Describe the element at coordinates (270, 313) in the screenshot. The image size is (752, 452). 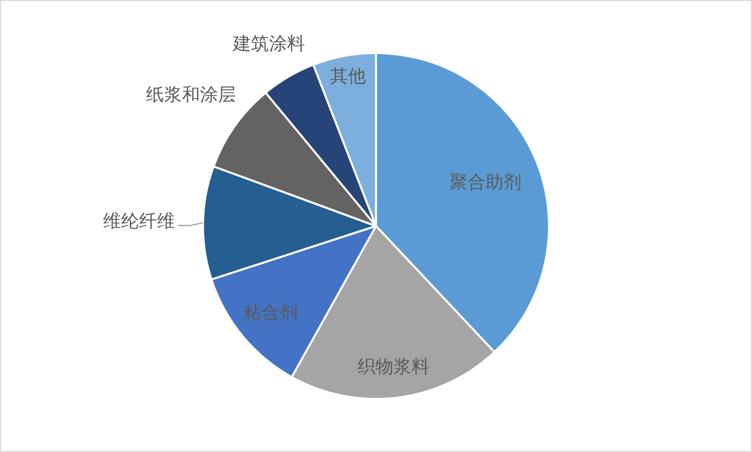
I see `slice-label: 粘合剂` at that location.